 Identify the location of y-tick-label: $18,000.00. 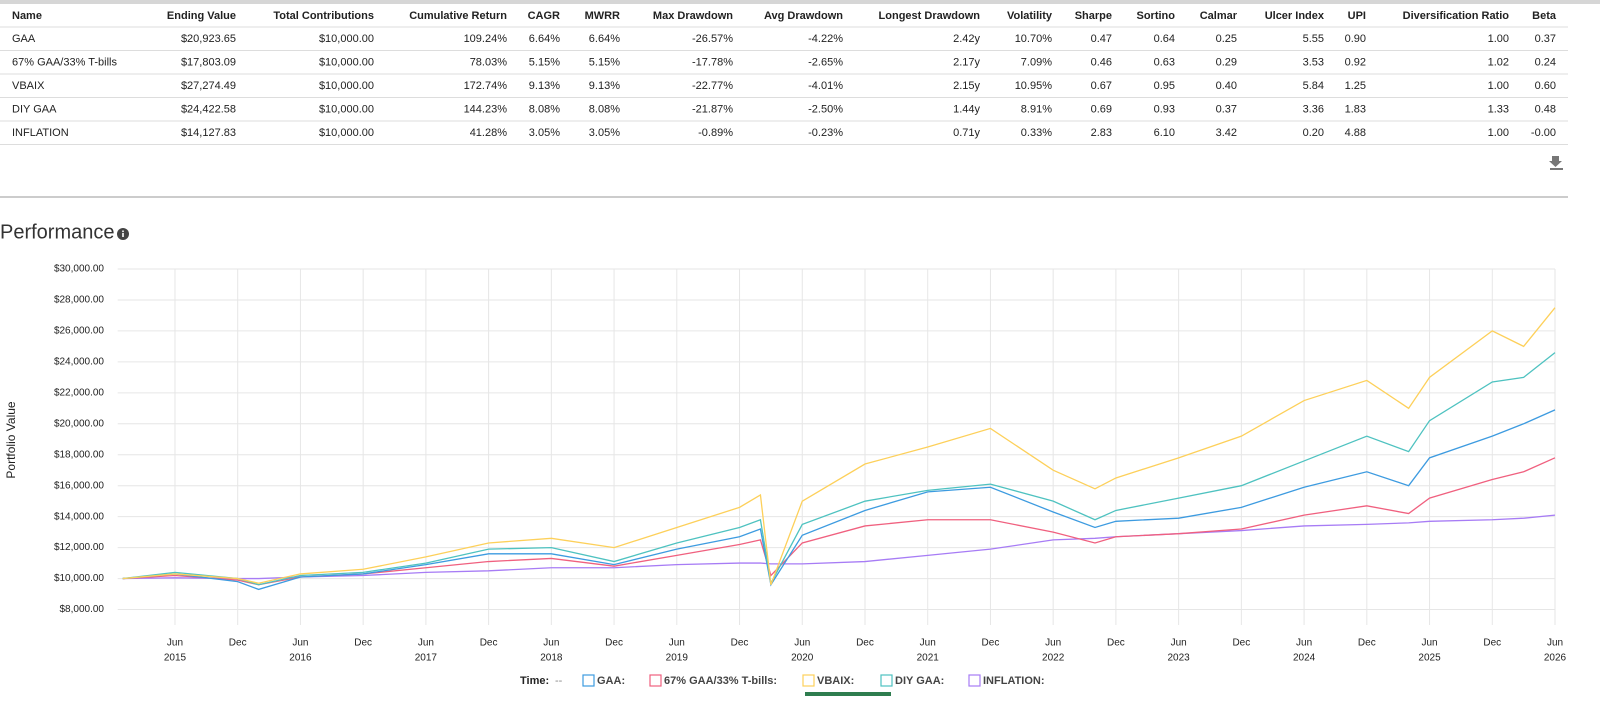
(79, 454).